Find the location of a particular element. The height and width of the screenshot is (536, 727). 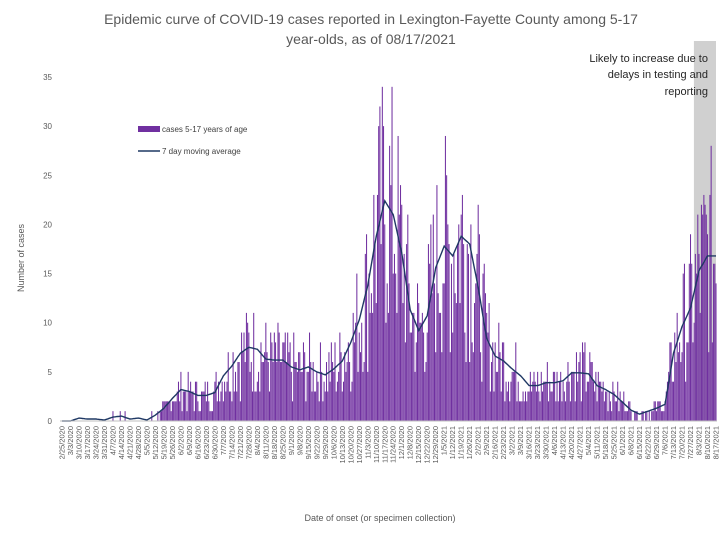

x-tick-label: 4/21/2020 is located at coordinates (129, 442).